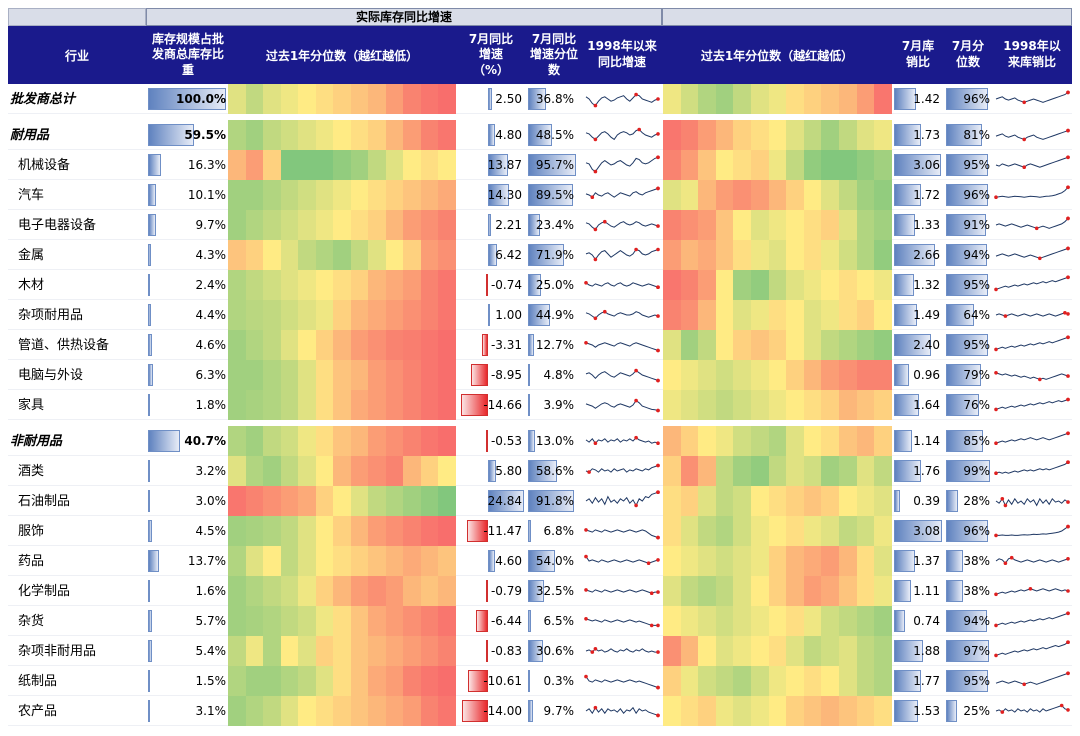 This screenshot has width=1080, height=736. Describe the element at coordinates (636, 94) in the screenshot. I see `row-0-yoy-sparkline-max-marker` at that location.